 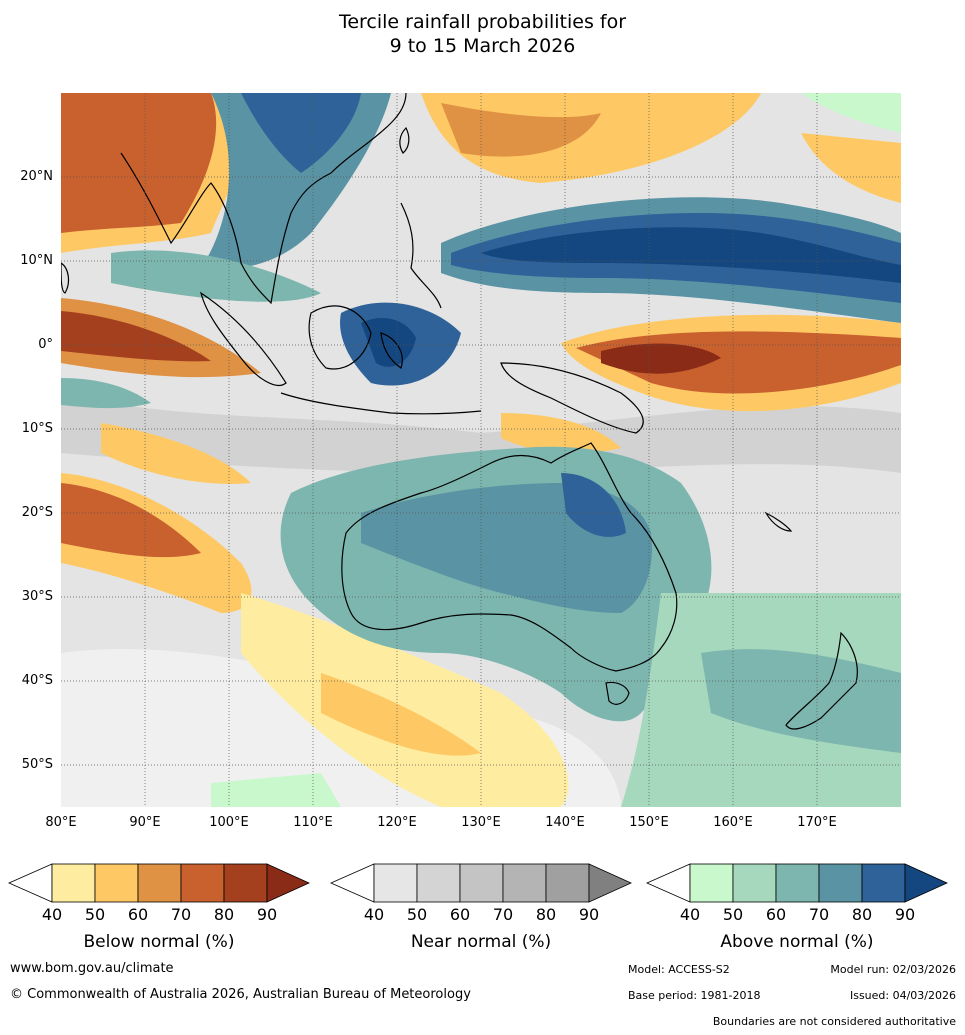 I want to click on legend-below-tick-40: 40, so click(x=52, y=914).